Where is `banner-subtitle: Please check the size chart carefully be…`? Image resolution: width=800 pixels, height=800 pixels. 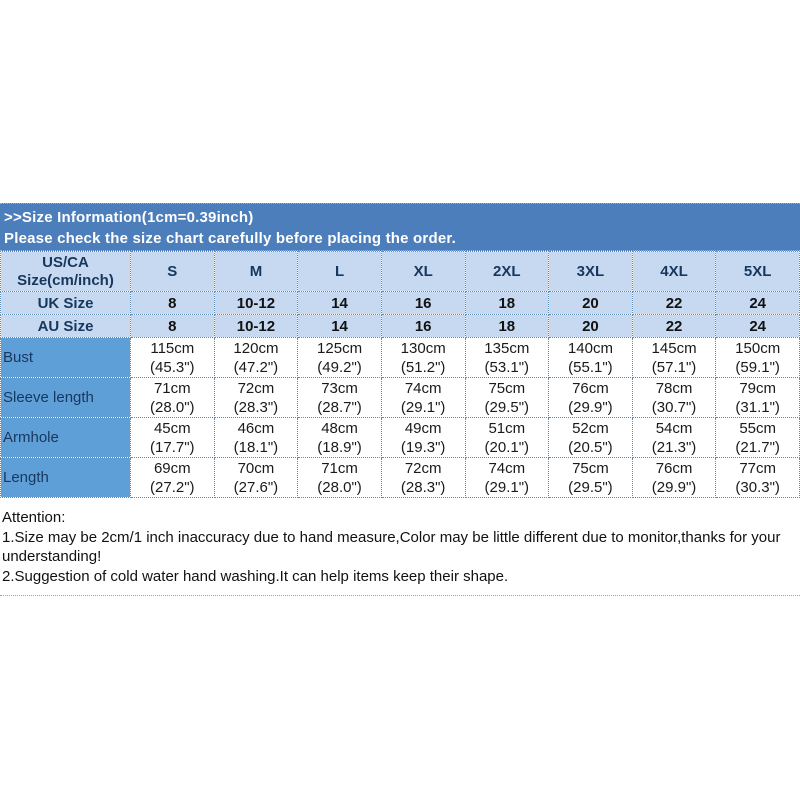
banner-subtitle: Please check the size chart carefully be… is located at coordinates (230, 238).